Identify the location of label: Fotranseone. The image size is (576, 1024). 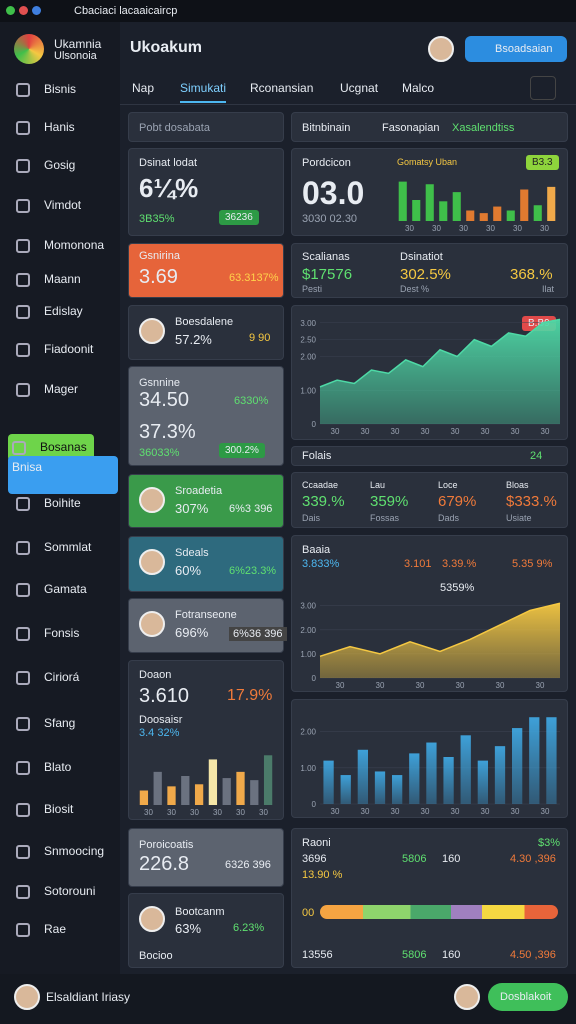
(206, 615).